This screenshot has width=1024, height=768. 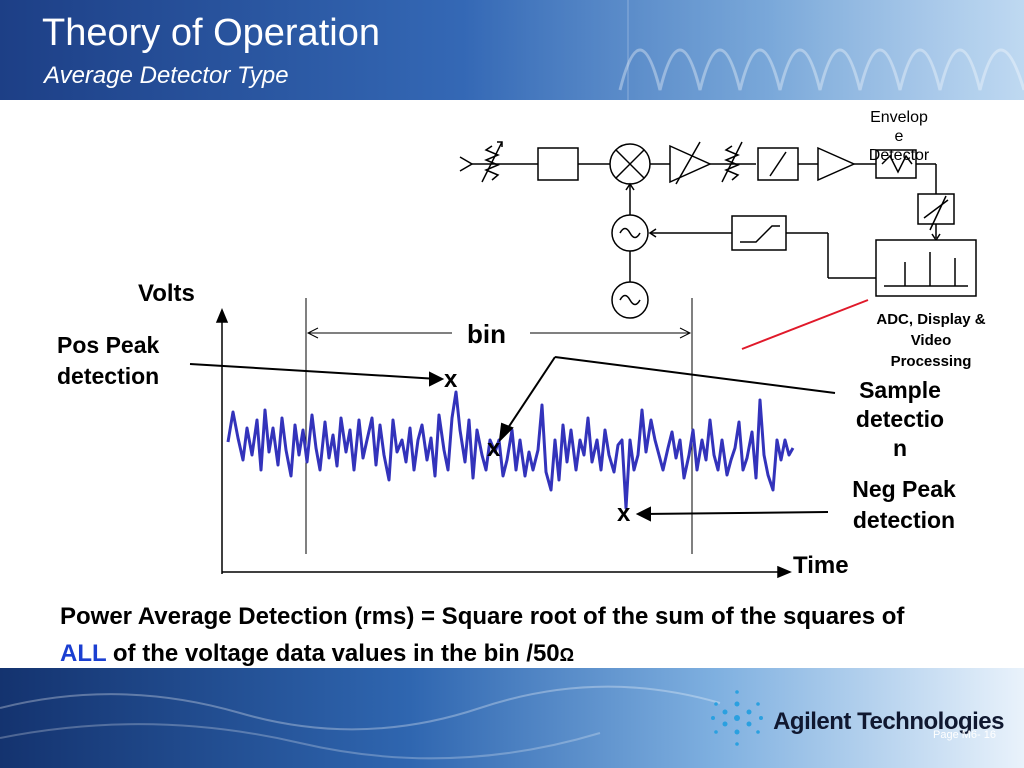 I want to click on envelope-detector-label-line3: Detector, so click(x=899, y=155).